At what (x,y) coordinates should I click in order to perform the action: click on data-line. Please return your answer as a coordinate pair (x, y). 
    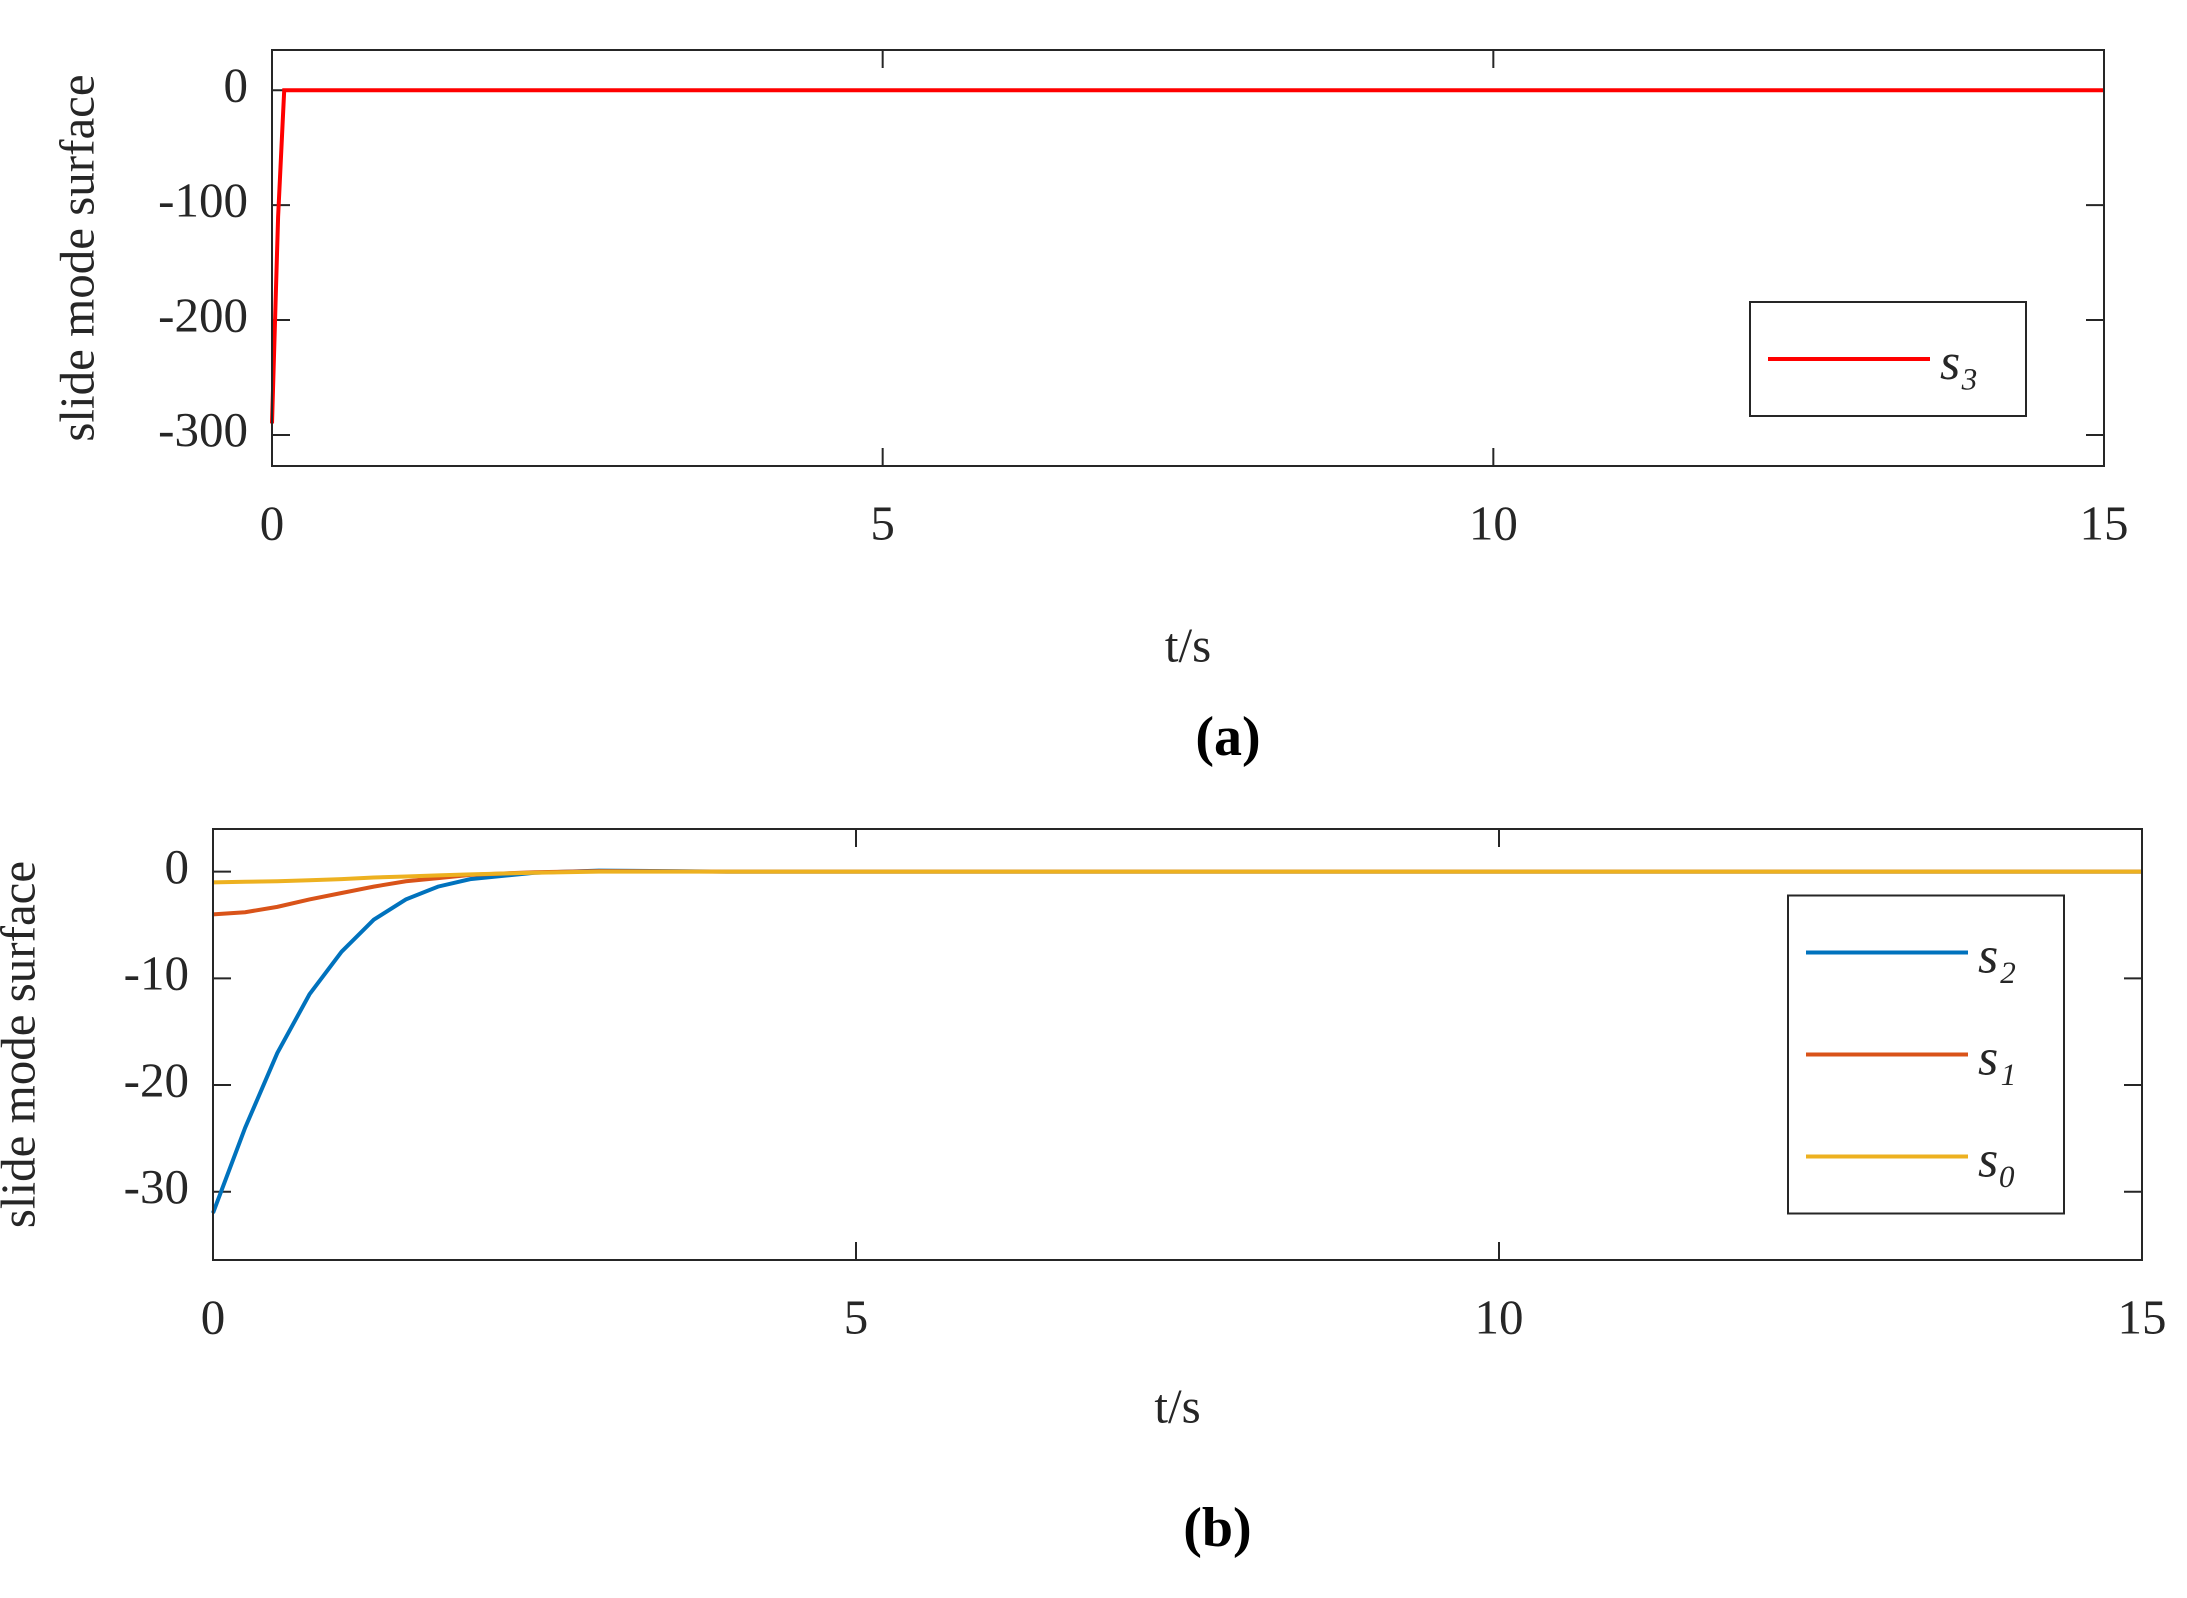
    Looking at the image, I should click on (1177, 877).